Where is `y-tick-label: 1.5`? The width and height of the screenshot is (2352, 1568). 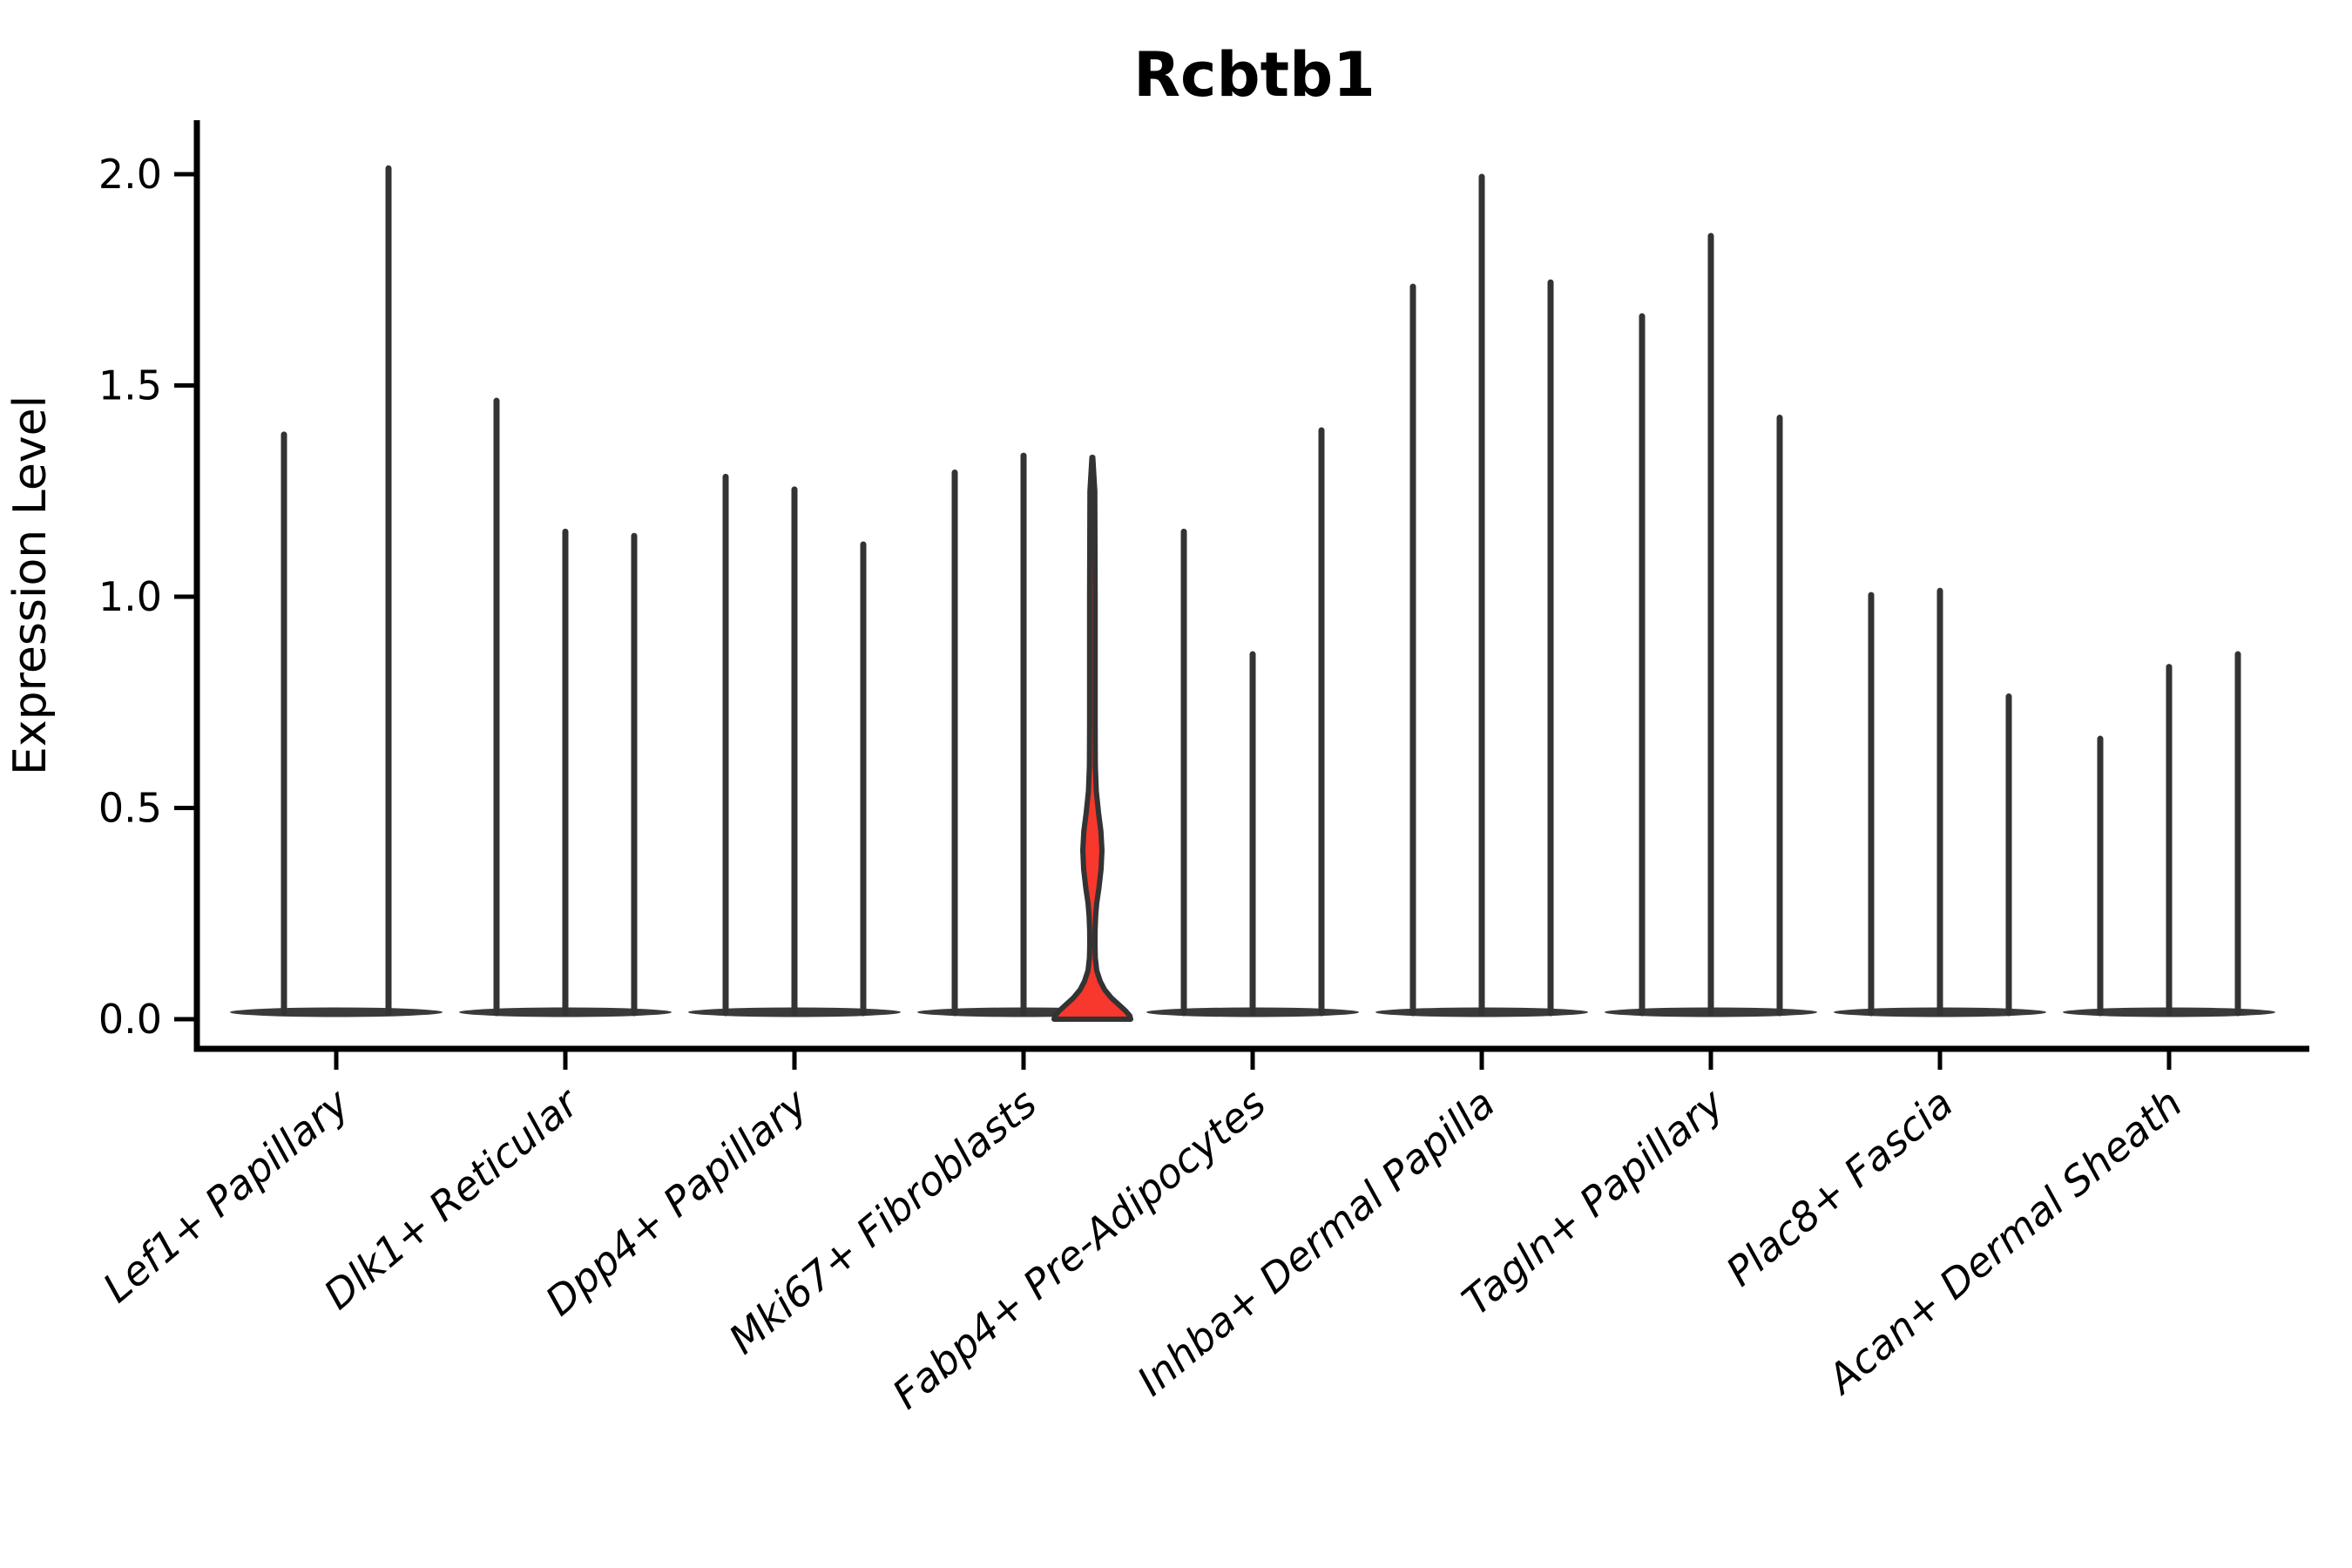 y-tick-label: 1.5 is located at coordinates (130, 385).